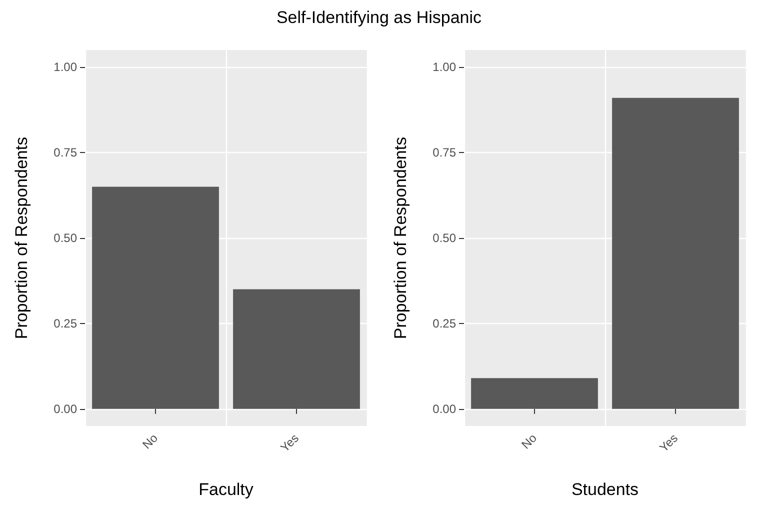 The width and height of the screenshot is (758, 518). Describe the element at coordinates (379, 18) in the screenshot. I see `chart-title: Self-Identifying as Hispanic` at that location.